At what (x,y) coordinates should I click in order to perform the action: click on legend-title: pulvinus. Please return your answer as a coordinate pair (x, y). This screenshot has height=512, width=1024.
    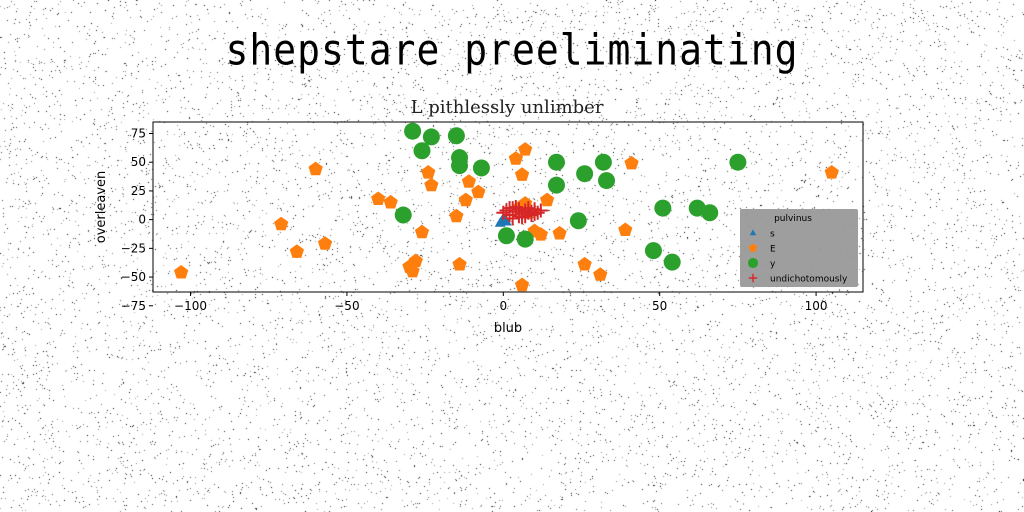
    Looking at the image, I should click on (793, 219).